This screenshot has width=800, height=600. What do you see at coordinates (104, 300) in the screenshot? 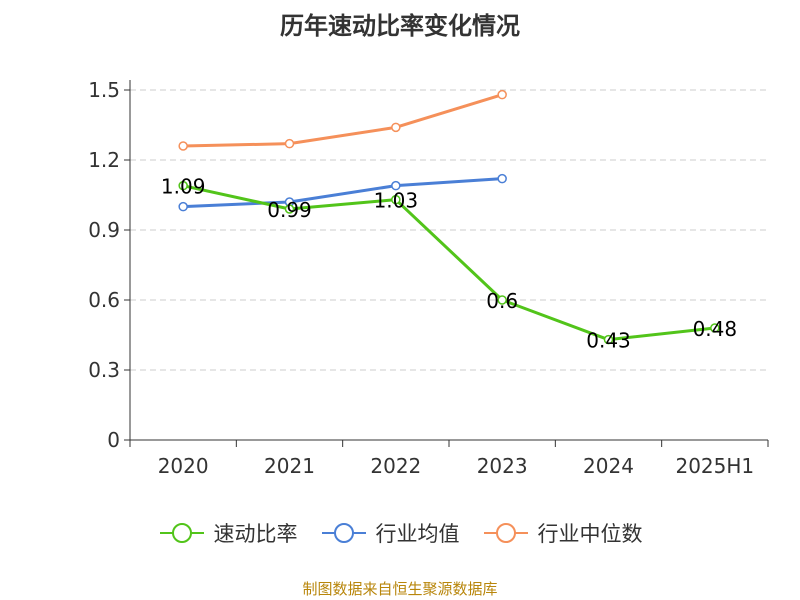
I see `y-tick-label: 0.6` at bounding box center [104, 300].